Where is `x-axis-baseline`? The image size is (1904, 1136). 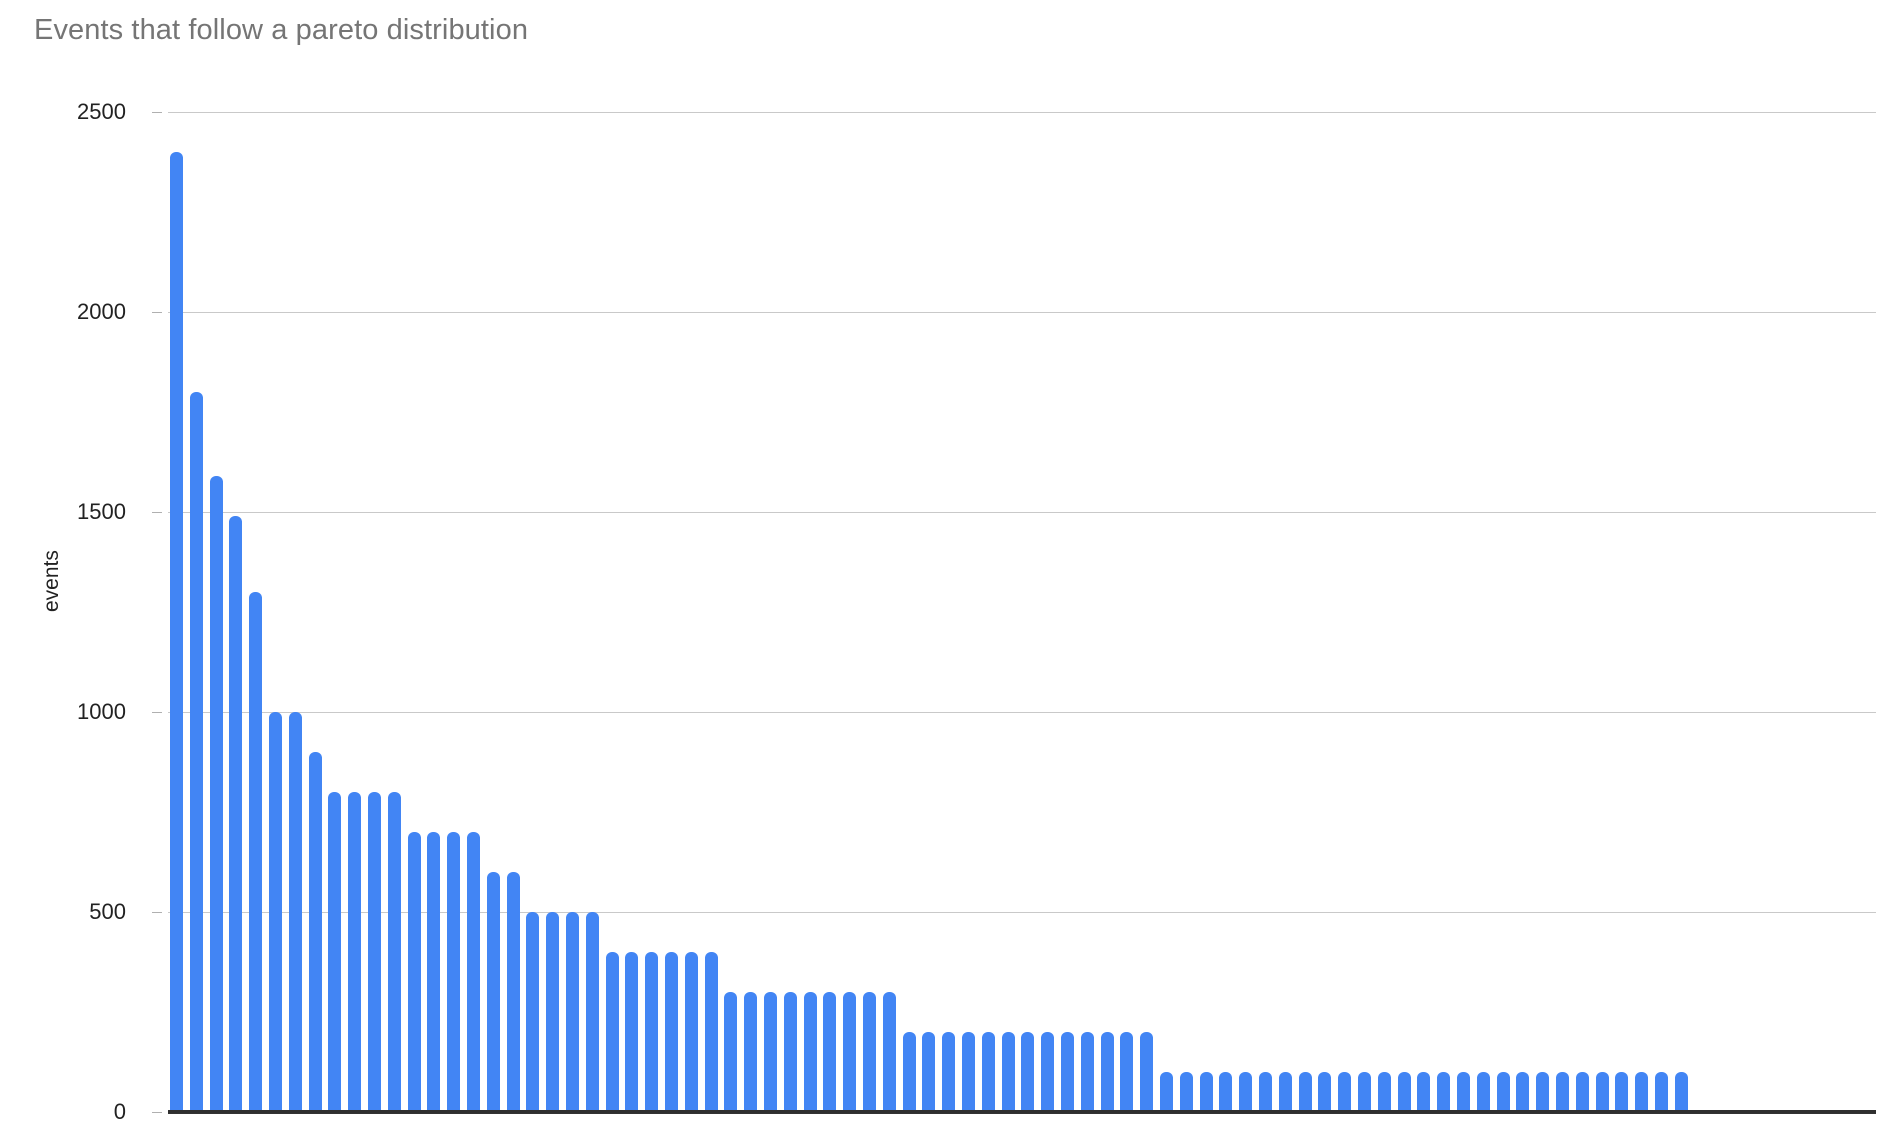
x-axis-baseline is located at coordinates (1022, 1111).